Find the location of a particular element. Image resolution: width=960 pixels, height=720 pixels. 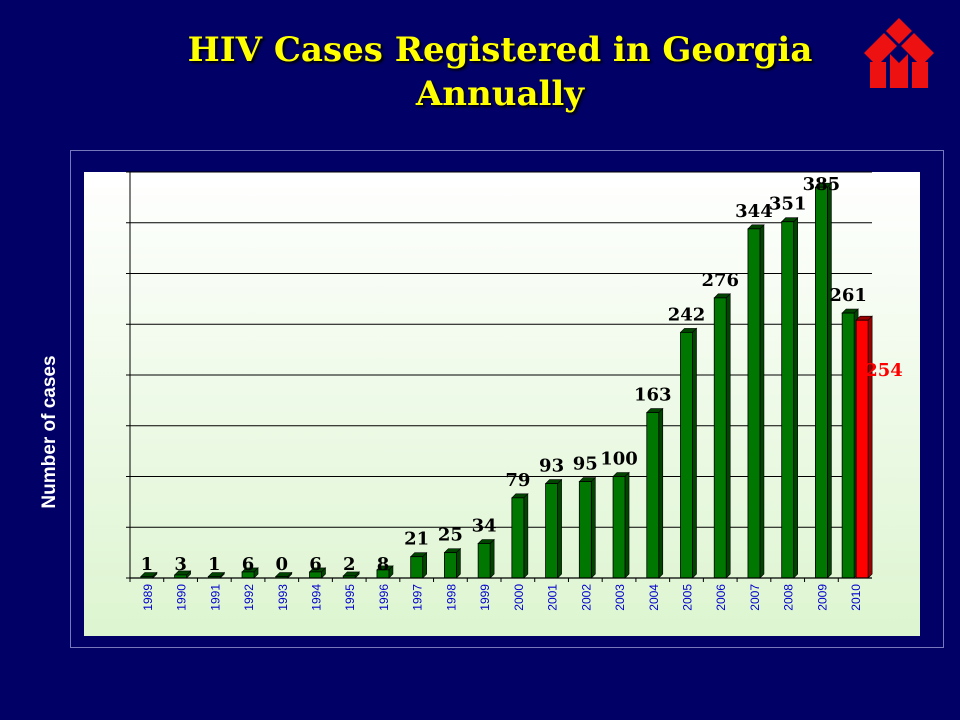

data-label-2007: 344 is located at coordinates (754, 211).